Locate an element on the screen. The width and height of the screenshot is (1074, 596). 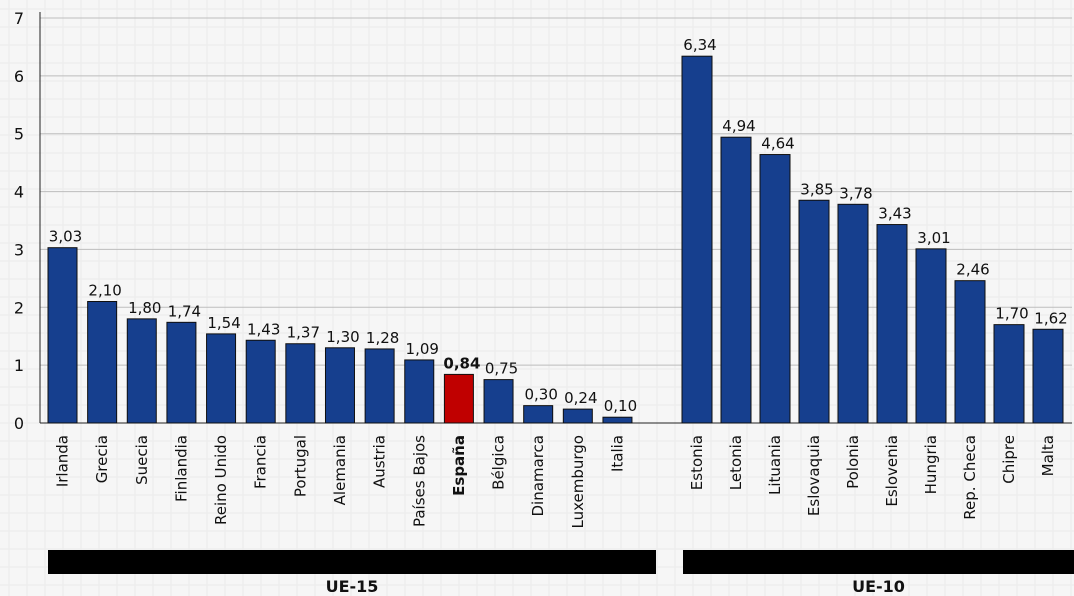
x-tick-label-irlanda: Irlanda is located at coordinates (63, 461).